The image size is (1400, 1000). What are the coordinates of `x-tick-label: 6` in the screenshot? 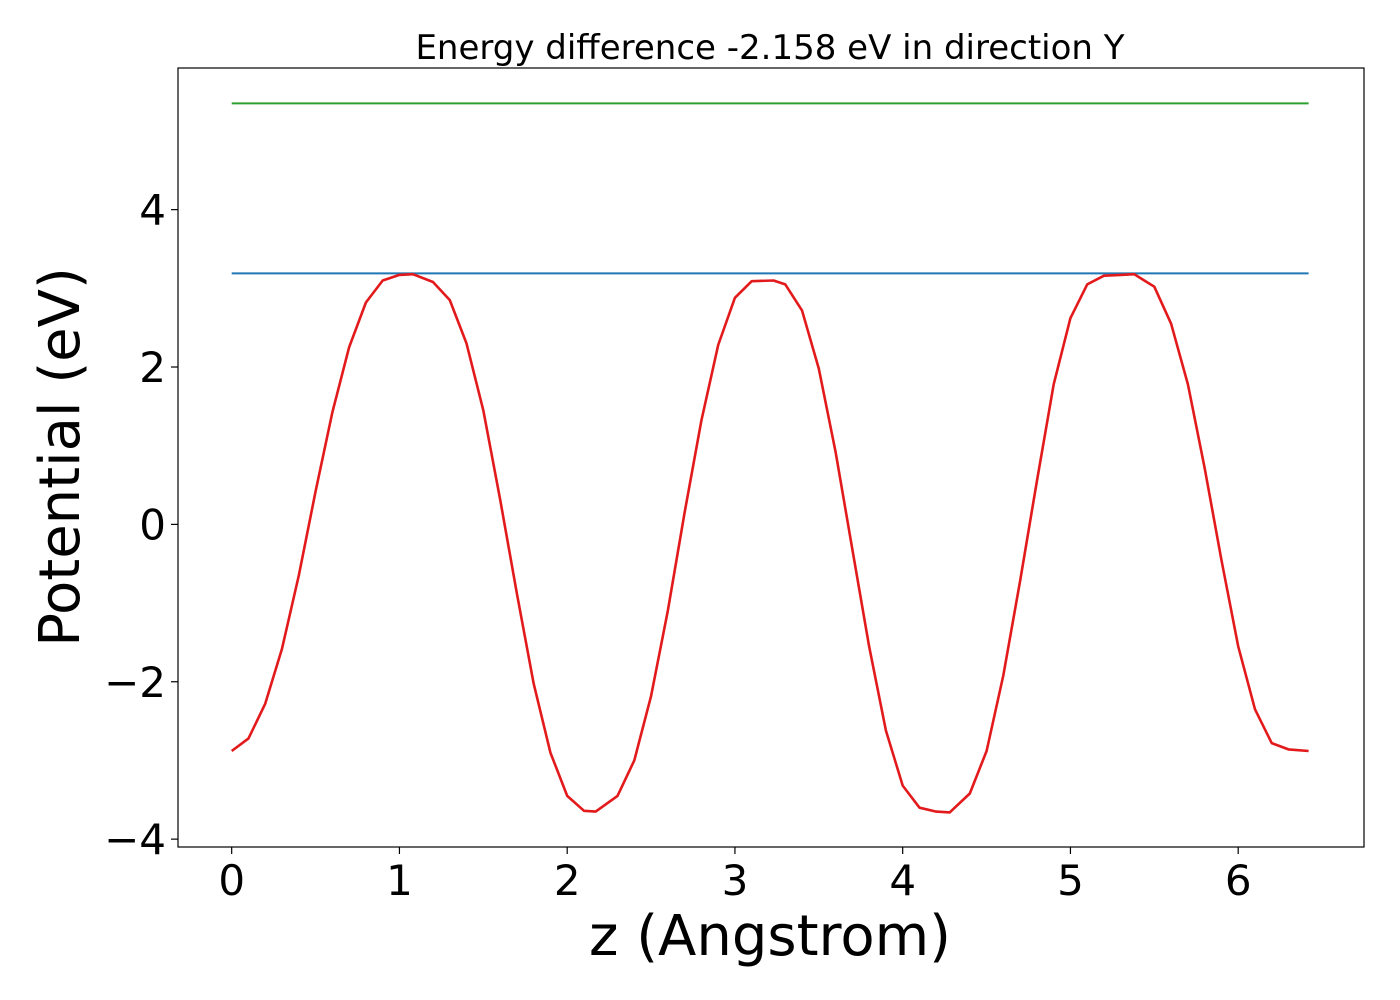 It's located at (1238, 880).